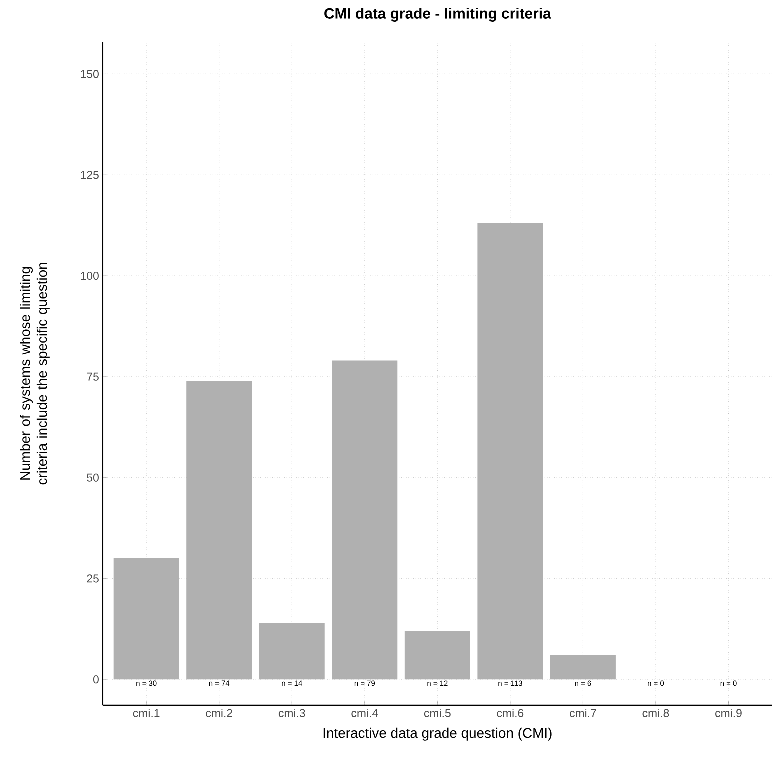 The image size is (773, 772). I want to click on x-tick-label: cmi.5, so click(437, 713).